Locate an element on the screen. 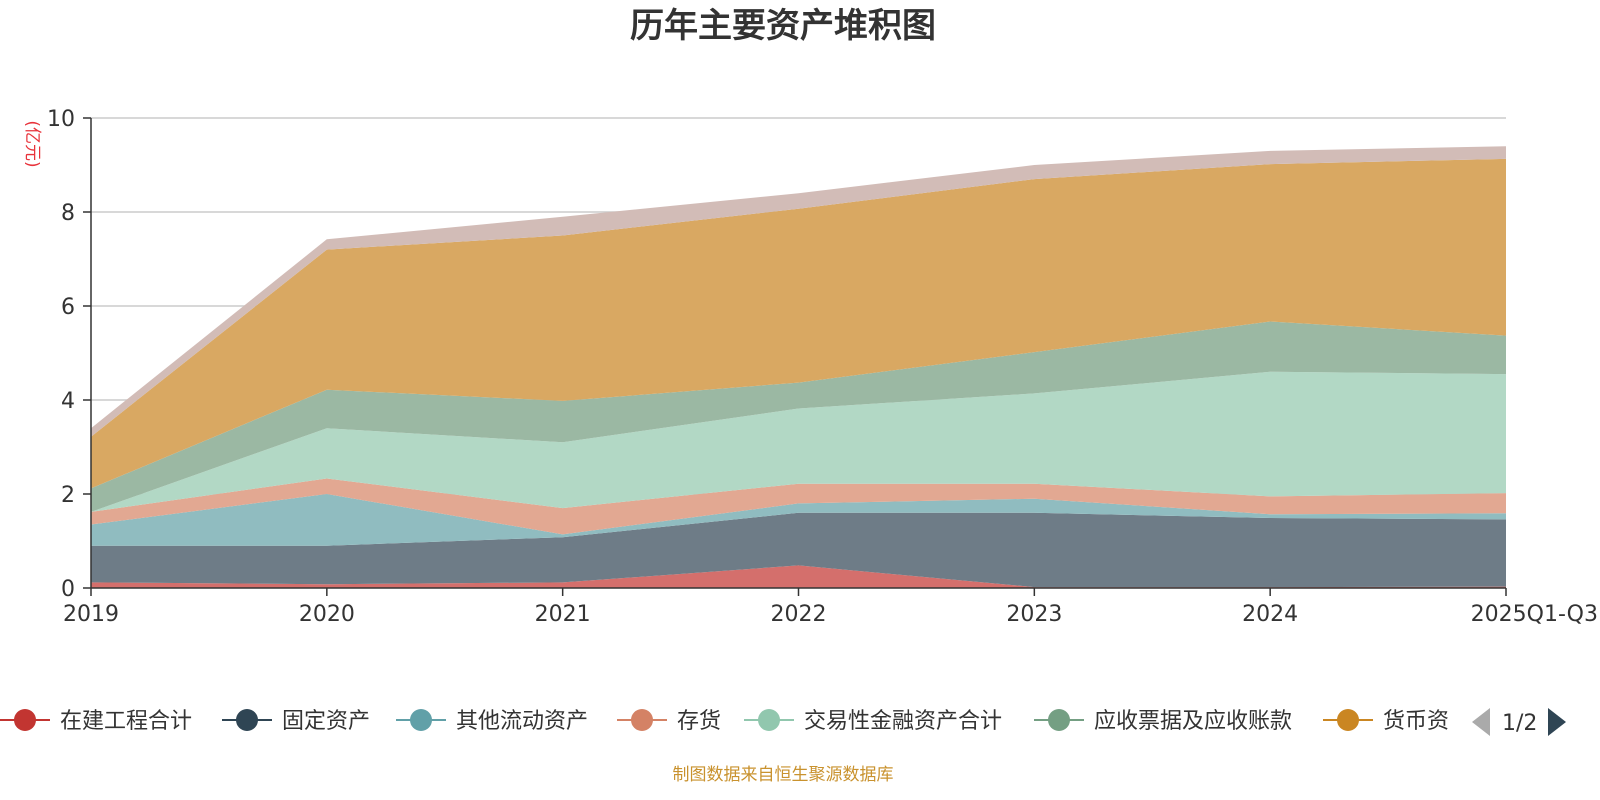 The height and width of the screenshot is (800, 1600). pager-prev-icon is located at coordinates (1481, 722).